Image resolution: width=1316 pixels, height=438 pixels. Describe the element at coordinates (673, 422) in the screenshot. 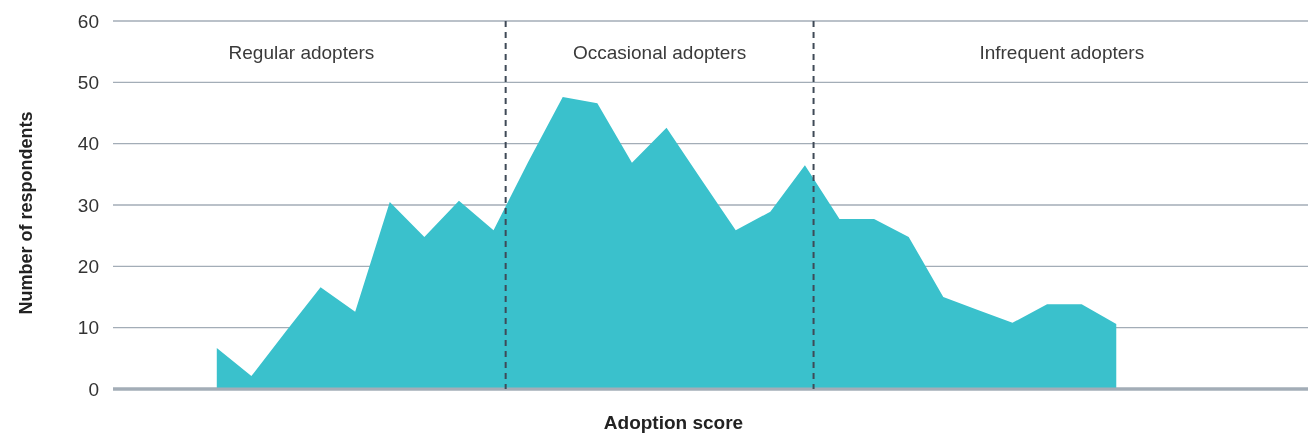

I see `x-axis-title: Adoption score` at that location.